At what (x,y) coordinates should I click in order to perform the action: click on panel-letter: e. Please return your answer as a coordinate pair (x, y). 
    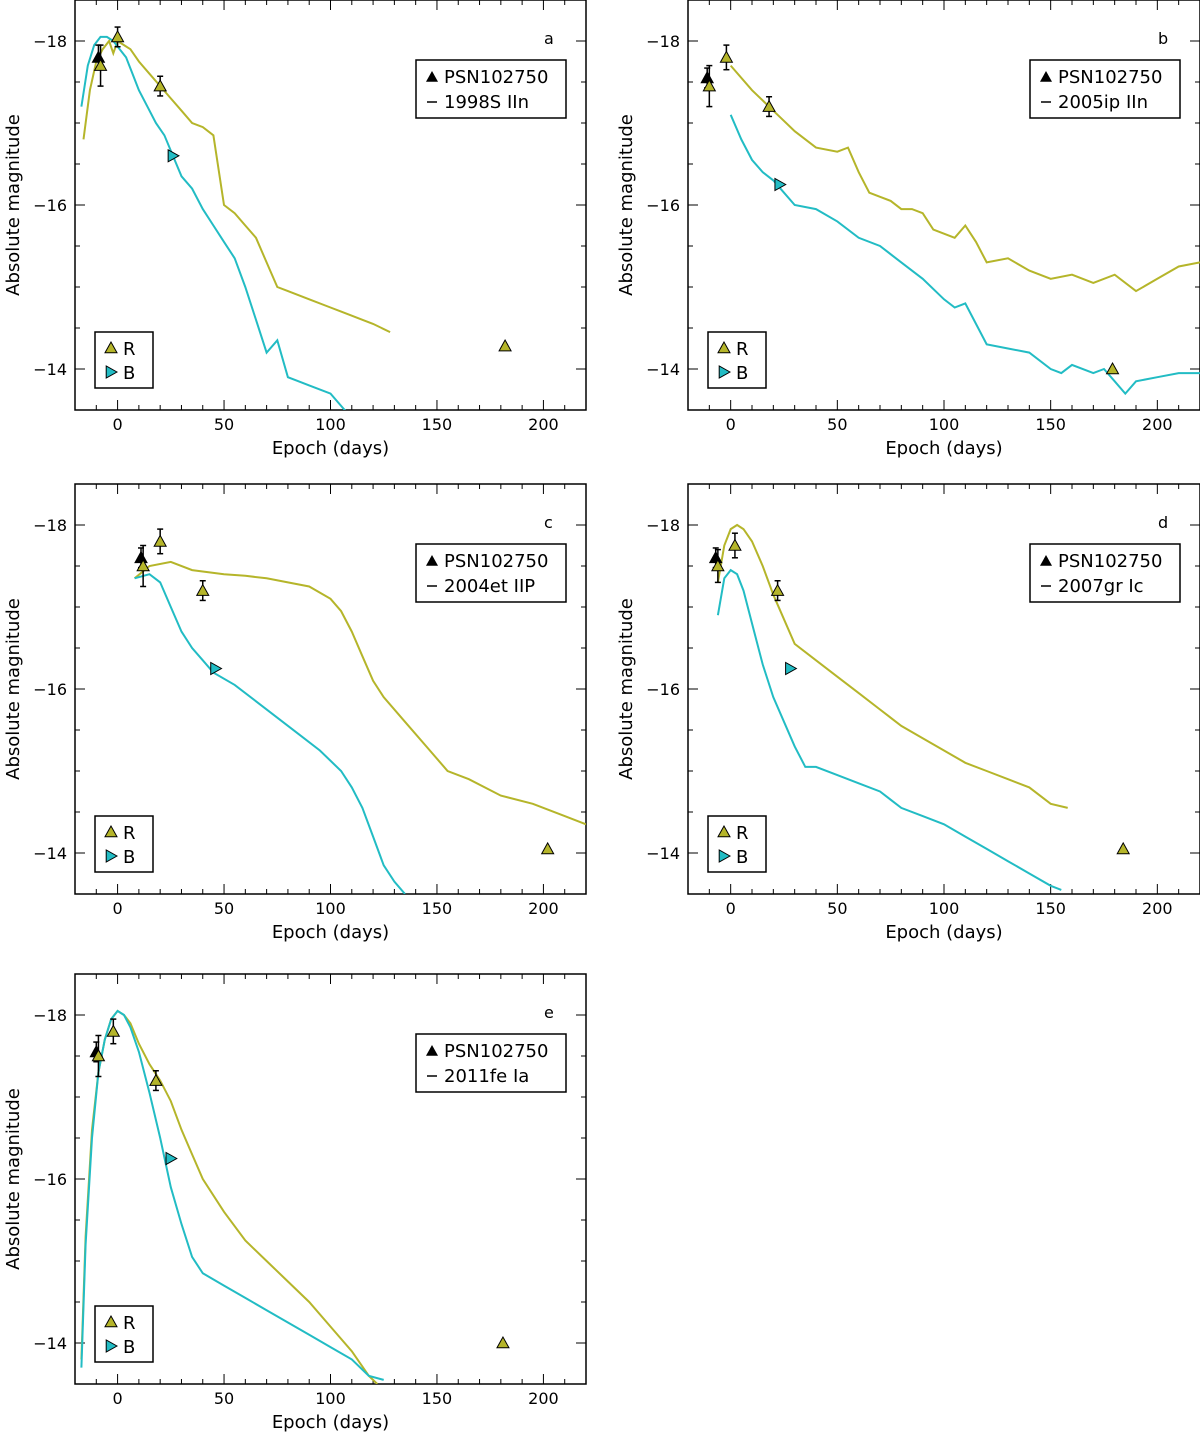
    Looking at the image, I should click on (549, 1012).